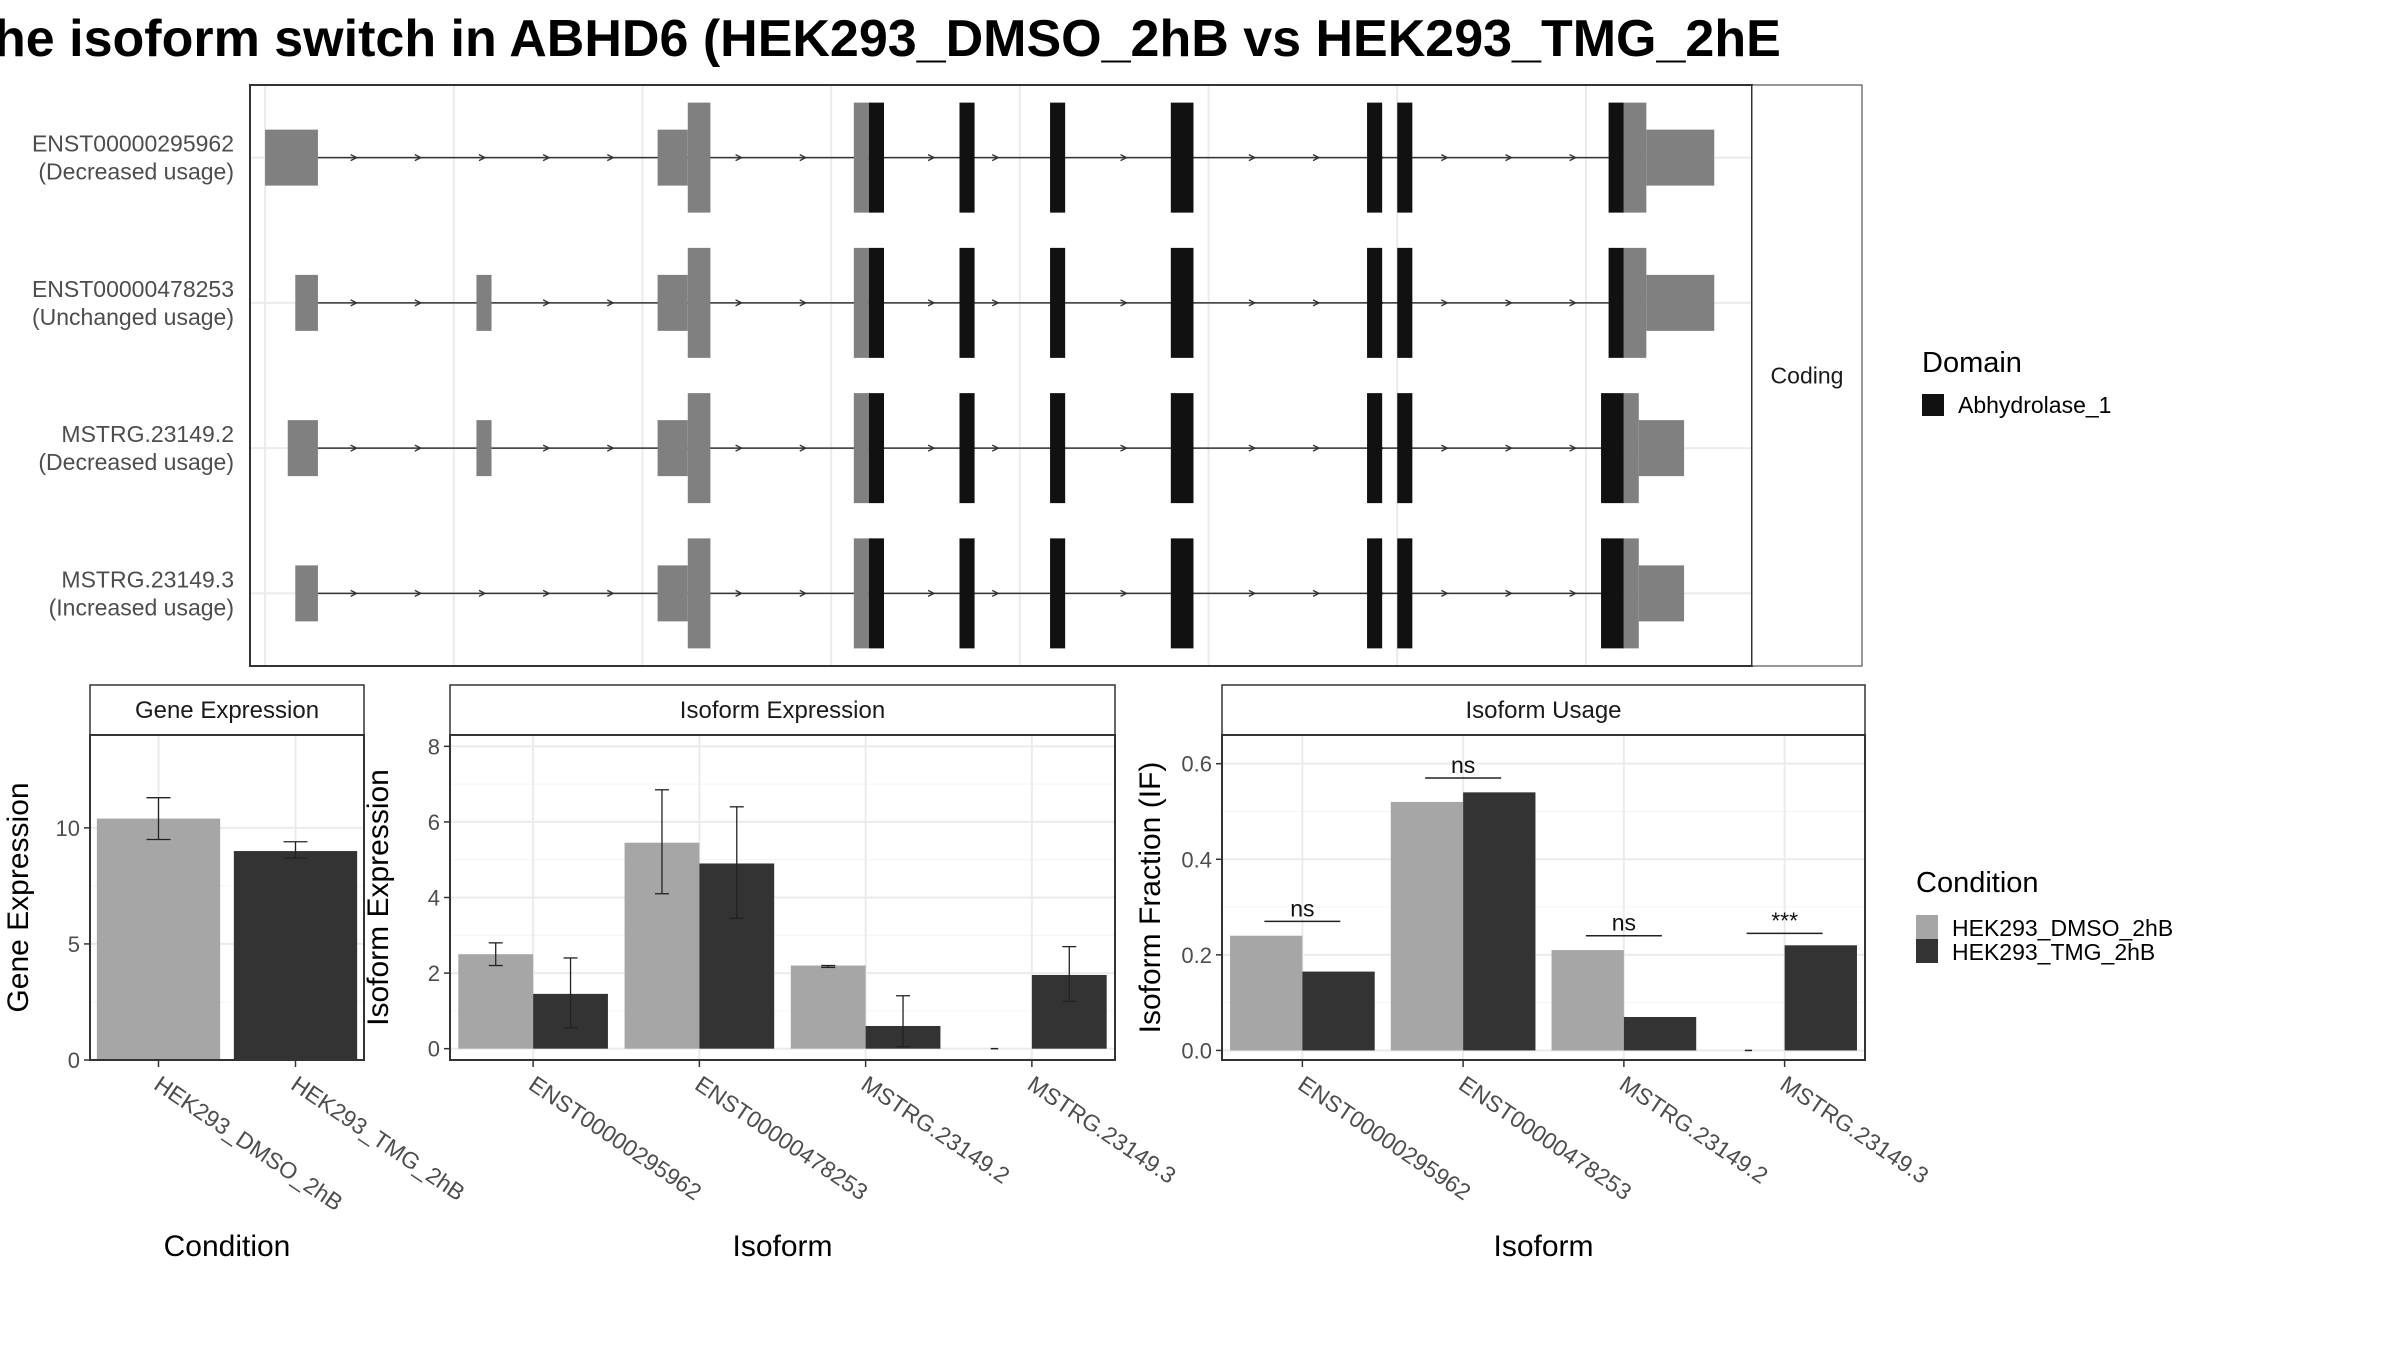  Describe the element at coordinates (434, 973) in the screenshot. I see `y-tick-label: 2` at that location.